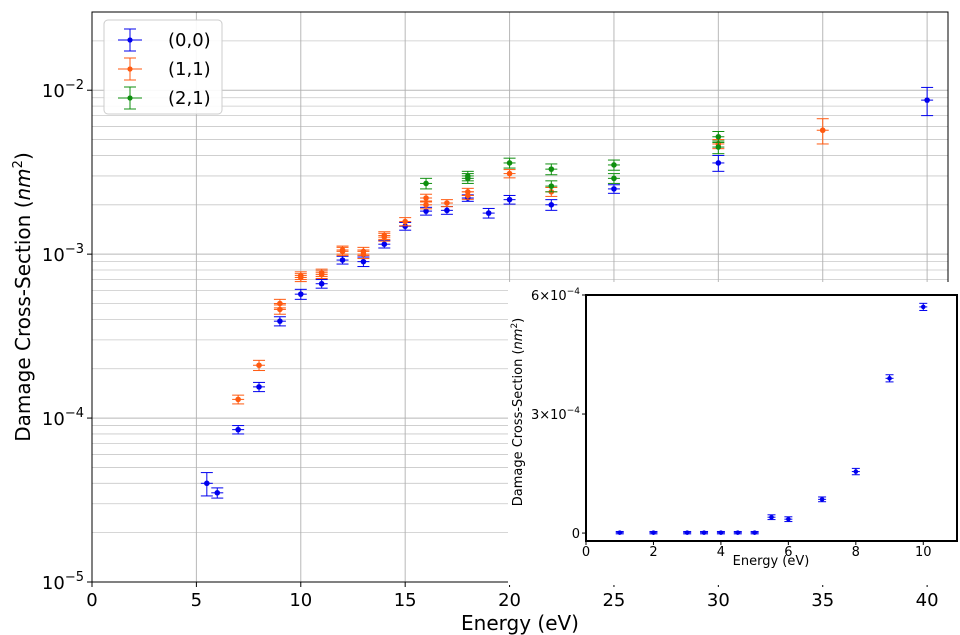 The height and width of the screenshot is (635, 960). What do you see at coordinates (63, 90) in the screenshot?
I see `y-tick-label: 10⁻²` at bounding box center [63, 90].